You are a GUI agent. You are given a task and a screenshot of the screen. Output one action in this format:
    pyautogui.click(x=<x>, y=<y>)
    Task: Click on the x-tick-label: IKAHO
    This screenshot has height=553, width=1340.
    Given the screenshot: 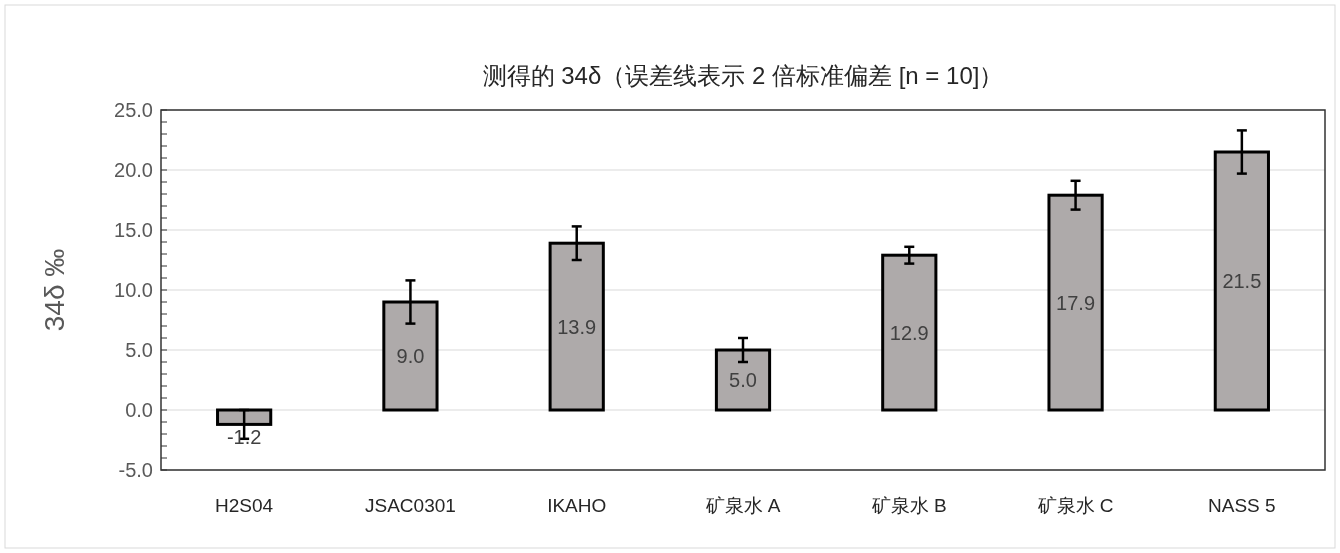 What is the action you would take?
    pyautogui.click(x=577, y=505)
    